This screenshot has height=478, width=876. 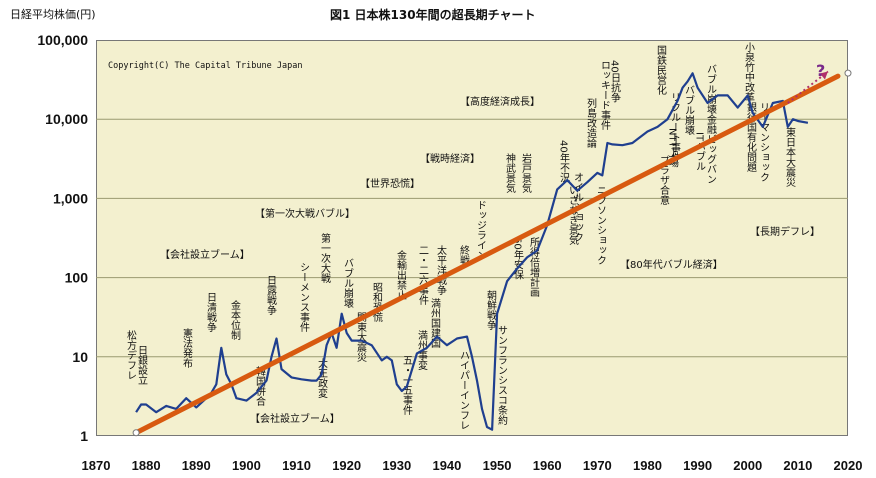 What do you see at coordinates (502, 375) in the screenshot?
I see `event-label: サンフランシスコ条約` at bounding box center [502, 375].